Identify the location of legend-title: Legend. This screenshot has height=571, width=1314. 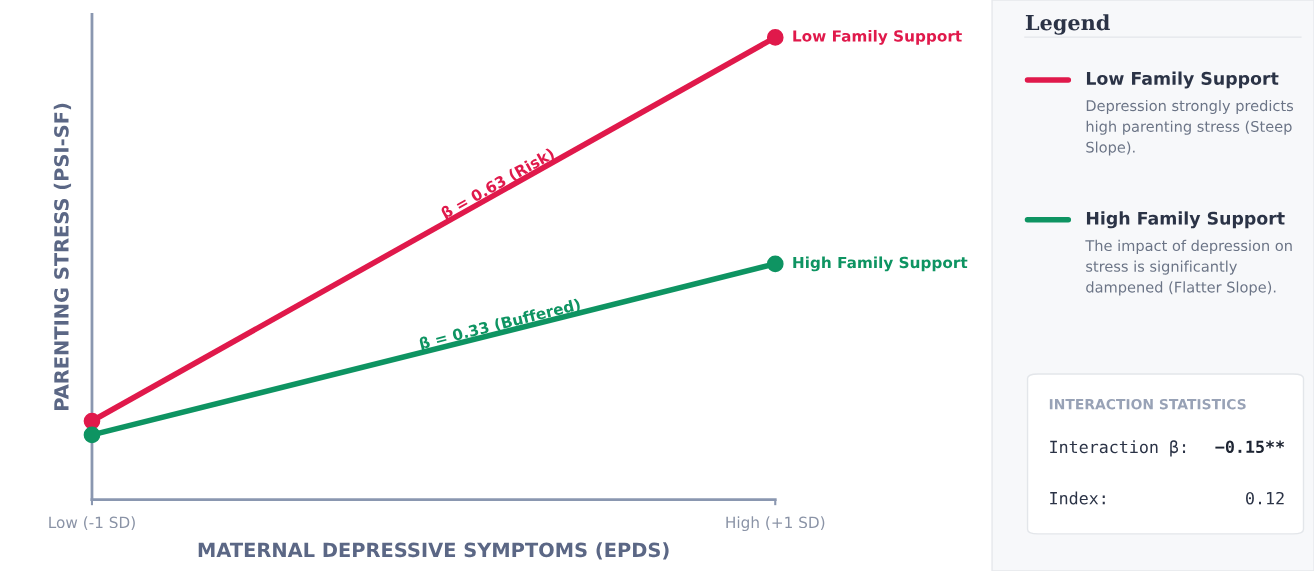
(1067, 24).